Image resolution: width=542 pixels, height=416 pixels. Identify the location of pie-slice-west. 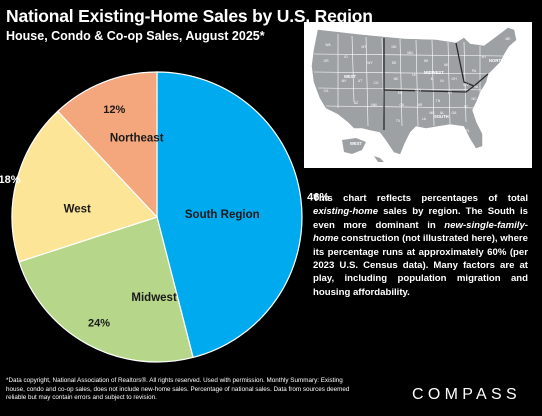
(85, 186).